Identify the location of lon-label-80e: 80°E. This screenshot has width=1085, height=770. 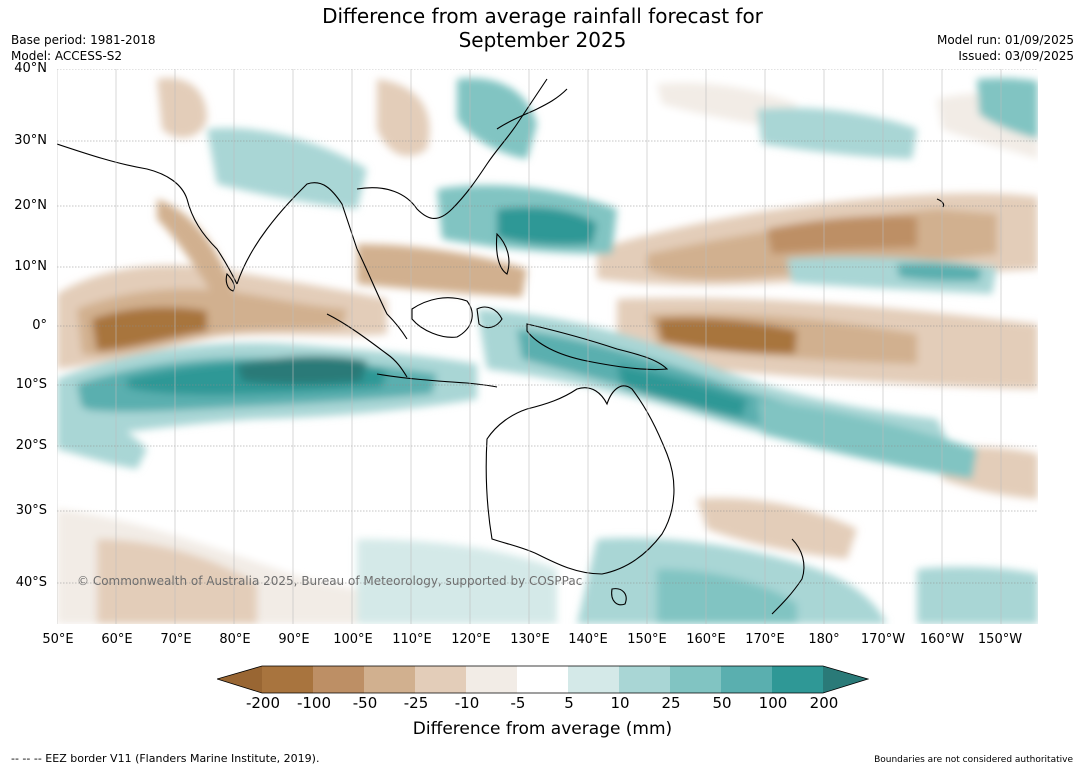
(235, 639).